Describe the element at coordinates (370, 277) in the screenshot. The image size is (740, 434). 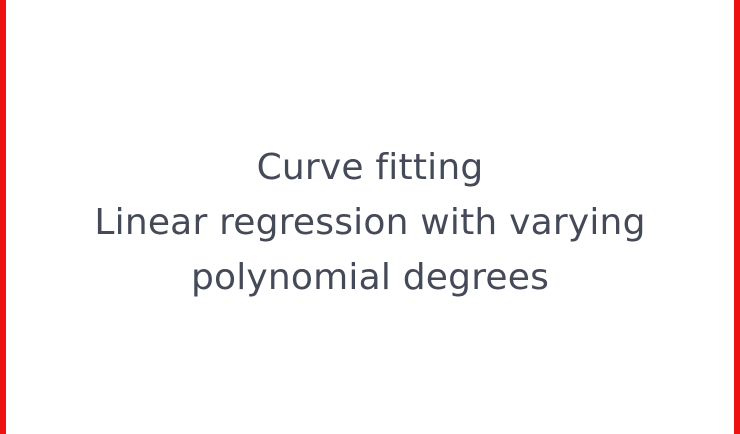
I see `caption-line-subtitle-2: polynomial degrees` at that location.